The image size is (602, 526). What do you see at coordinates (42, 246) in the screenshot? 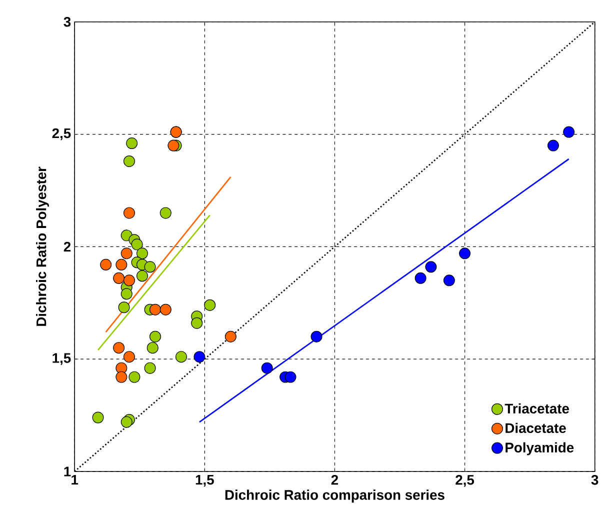
I see `y-axis-title: Dichroic Ratio Polyester` at bounding box center [42, 246].